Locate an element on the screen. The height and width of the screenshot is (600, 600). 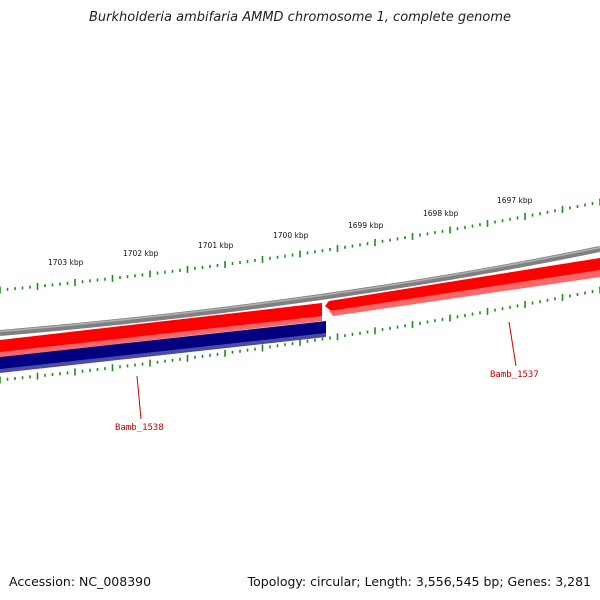
gene-forward-left-body is located at coordinates (161, 328).